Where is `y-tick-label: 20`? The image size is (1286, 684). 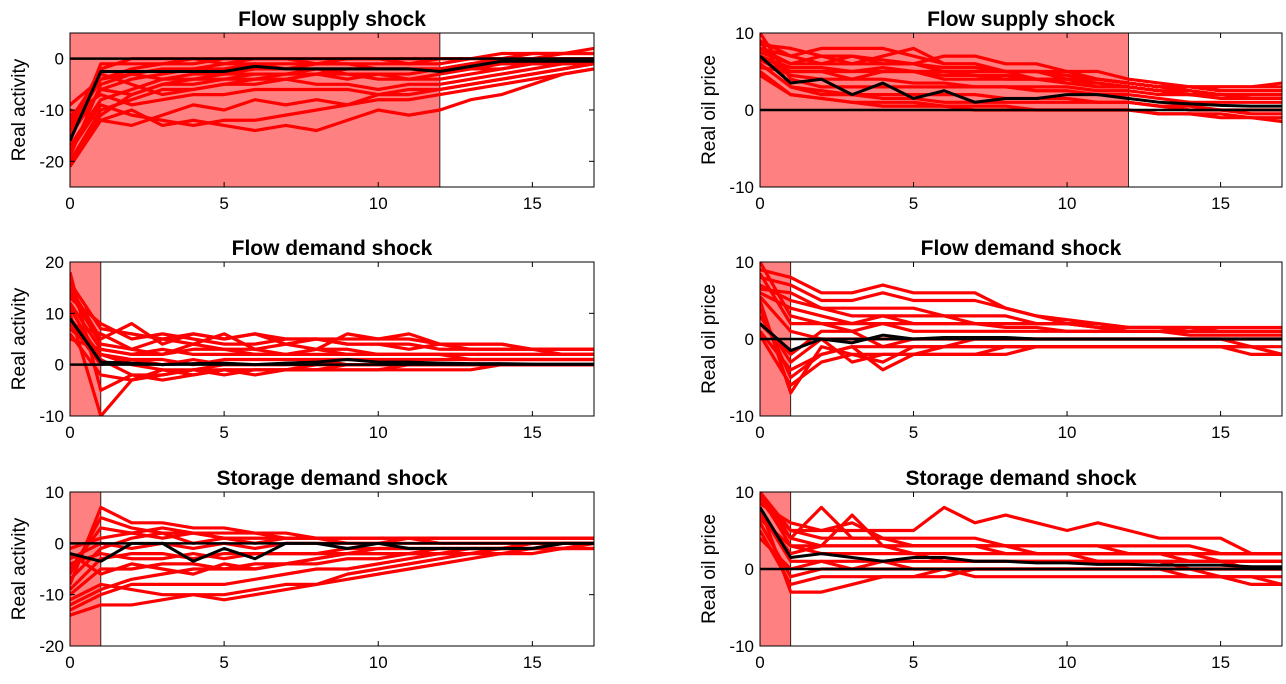
y-tick-label: 20 is located at coordinates (54, 262).